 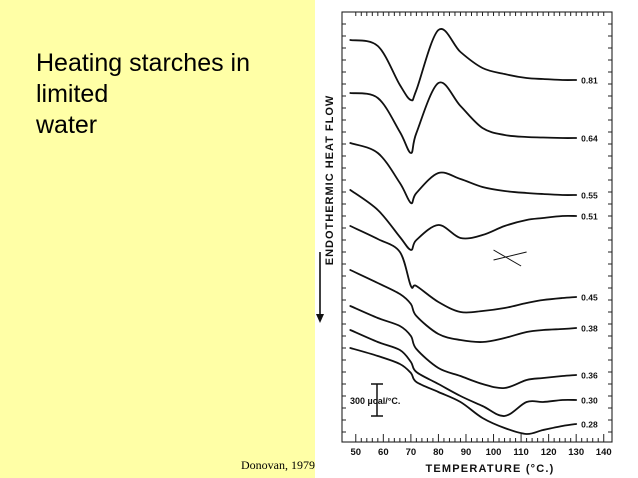 I want to click on curve-label: 0.51, so click(x=589, y=217).